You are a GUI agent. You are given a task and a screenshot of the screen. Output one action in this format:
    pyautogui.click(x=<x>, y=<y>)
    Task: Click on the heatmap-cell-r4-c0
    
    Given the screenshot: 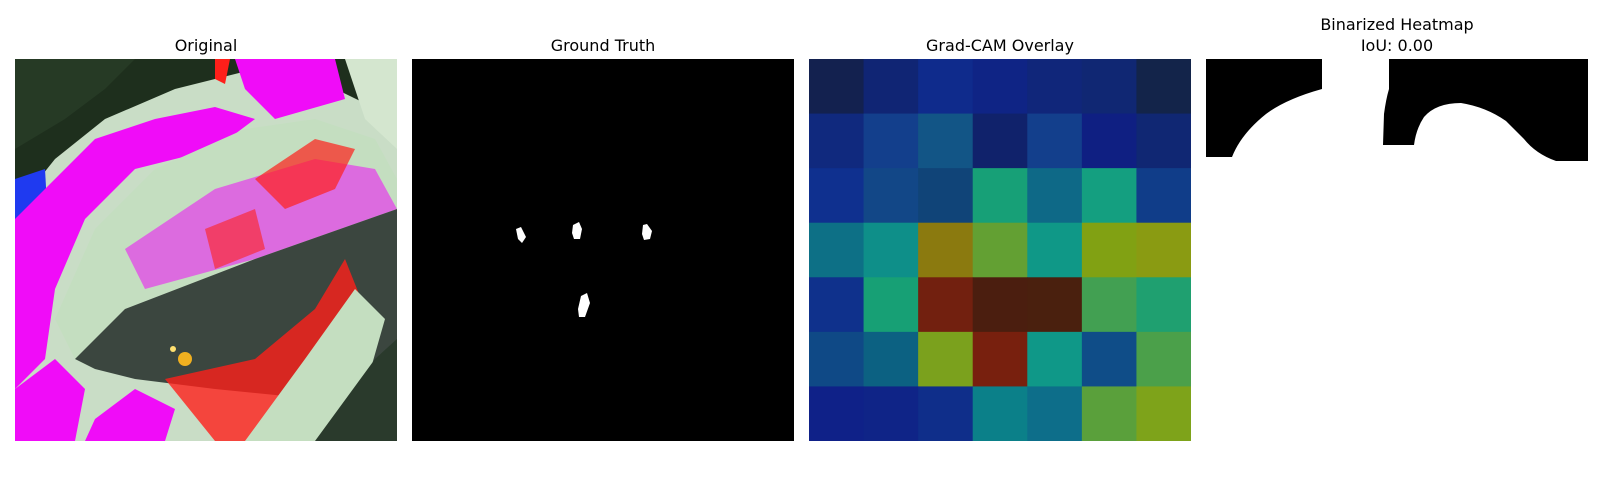 What is the action you would take?
    pyautogui.click(x=837, y=305)
    